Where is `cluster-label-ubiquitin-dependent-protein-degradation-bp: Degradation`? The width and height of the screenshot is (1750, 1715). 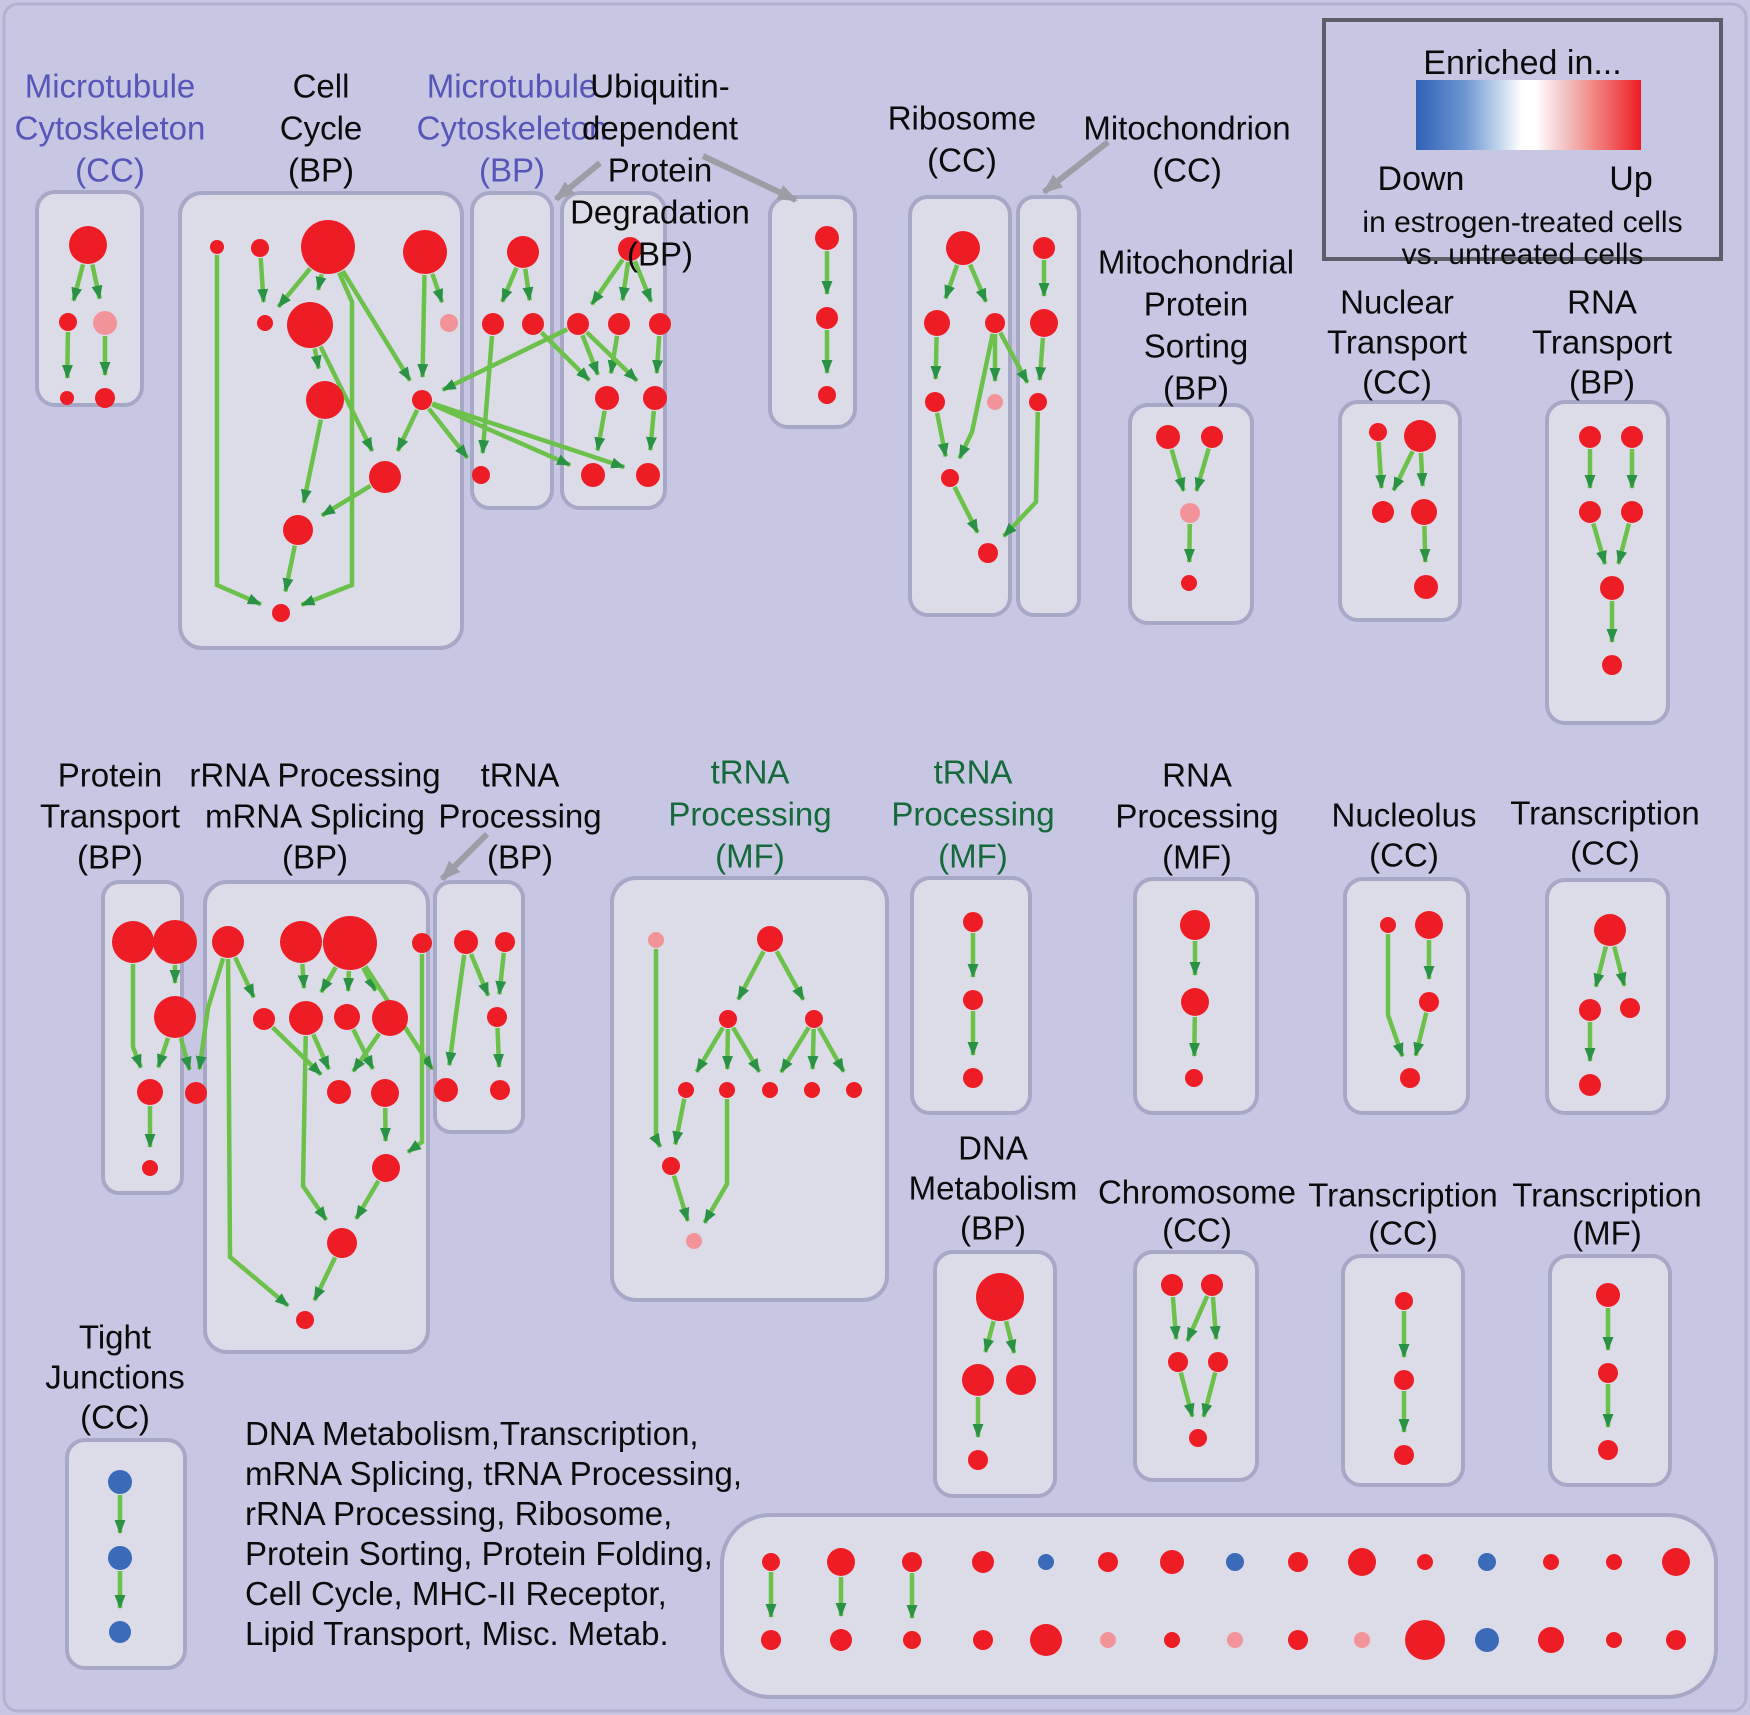
cluster-label-ubiquitin-dependent-protein-degradation-bp: Degradation is located at coordinates (660, 212).